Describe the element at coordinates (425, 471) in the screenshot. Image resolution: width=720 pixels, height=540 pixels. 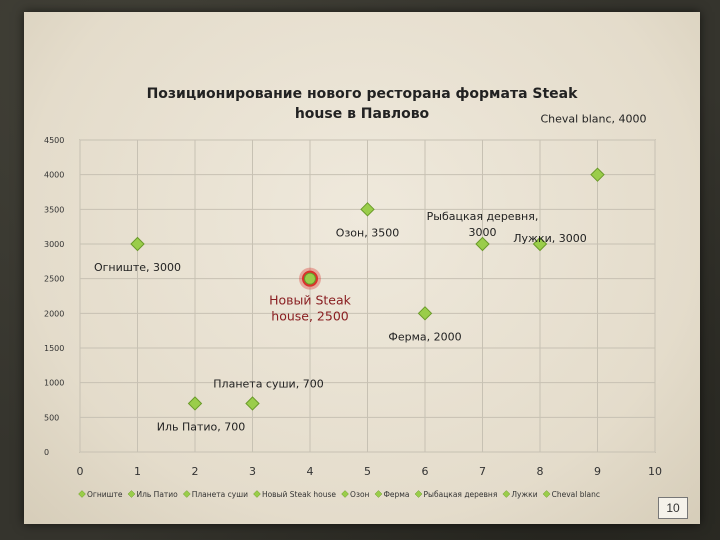
I see `x-tick-label: 6` at that location.